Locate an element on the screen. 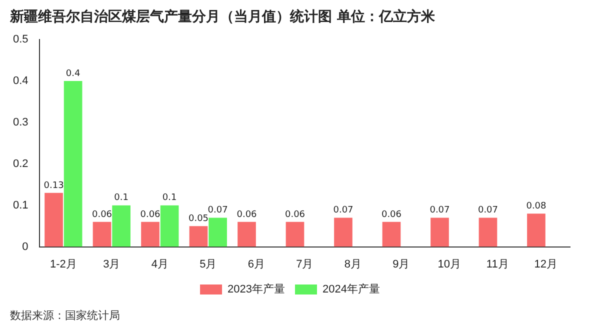  x-tick-label: 10月 is located at coordinates (450, 264).